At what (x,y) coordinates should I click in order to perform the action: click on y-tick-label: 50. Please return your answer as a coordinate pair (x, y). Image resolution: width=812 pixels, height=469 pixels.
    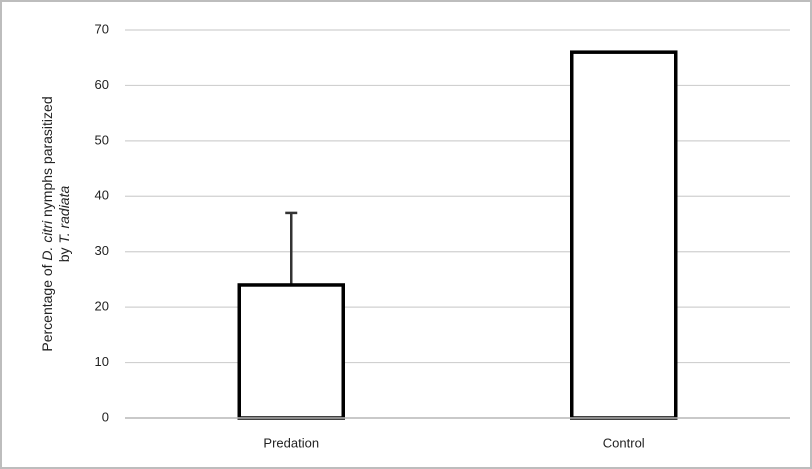
    Looking at the image, I should click on (102, 139).